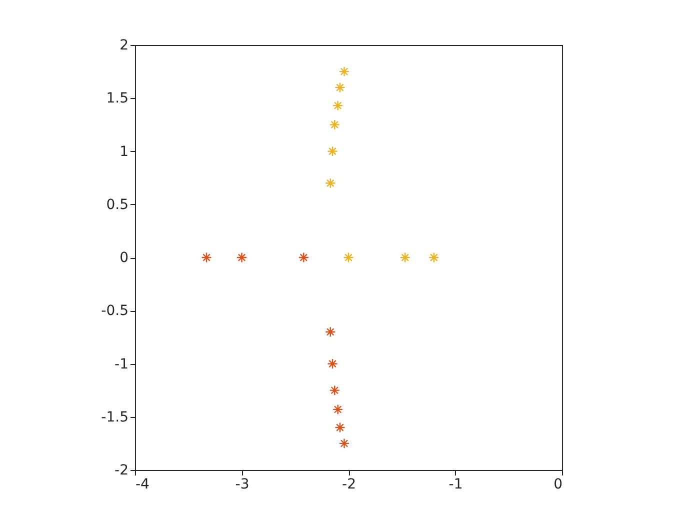 The image size is (700, 525). What do you see at coordinates (455, 484) in the screenshot?
I see `x-tick-label: -1` at bounding box center [455, 484].